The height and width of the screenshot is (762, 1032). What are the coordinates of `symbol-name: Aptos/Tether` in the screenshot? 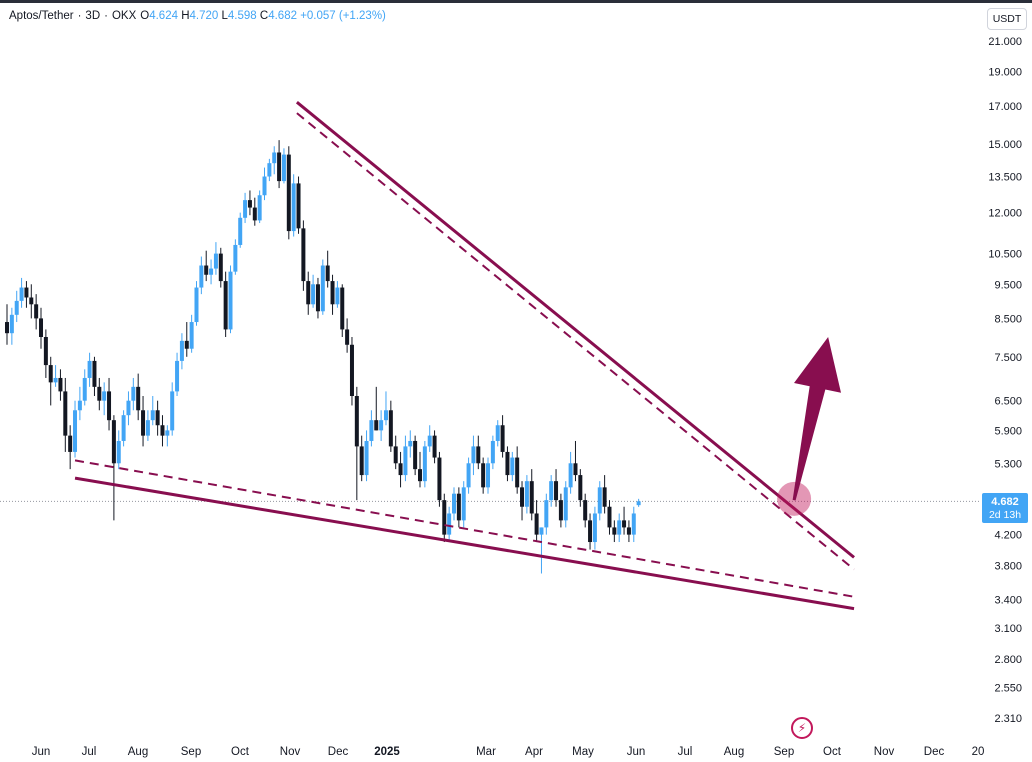 It's located at (41, 16).